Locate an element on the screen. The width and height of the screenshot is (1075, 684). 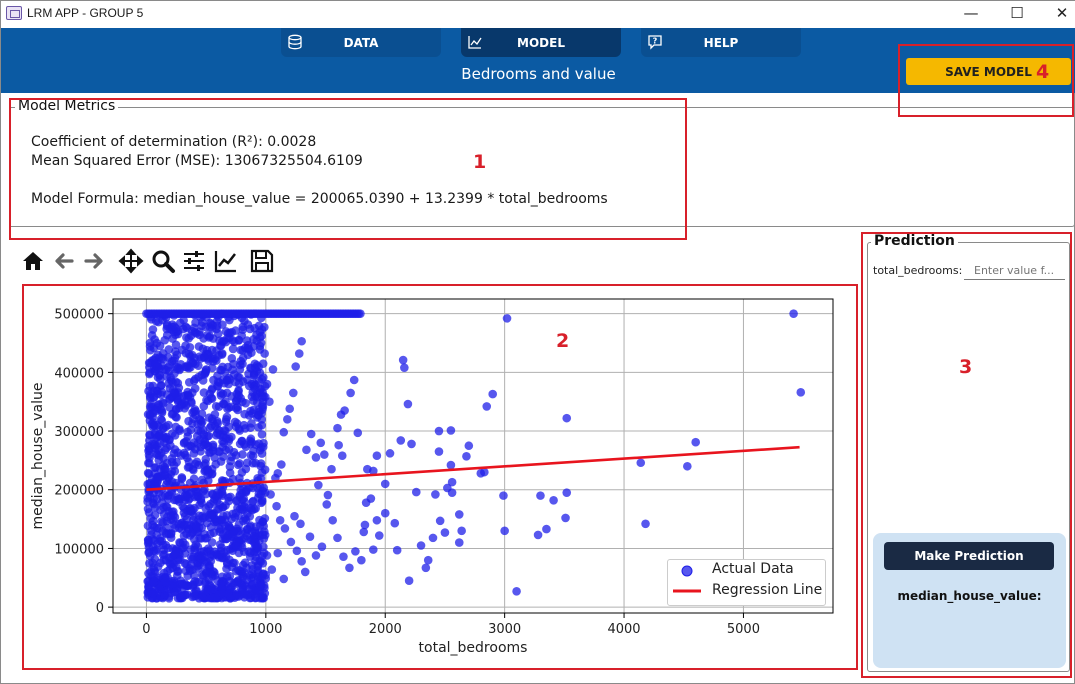
app-icon is located at coordinates (14, 13).